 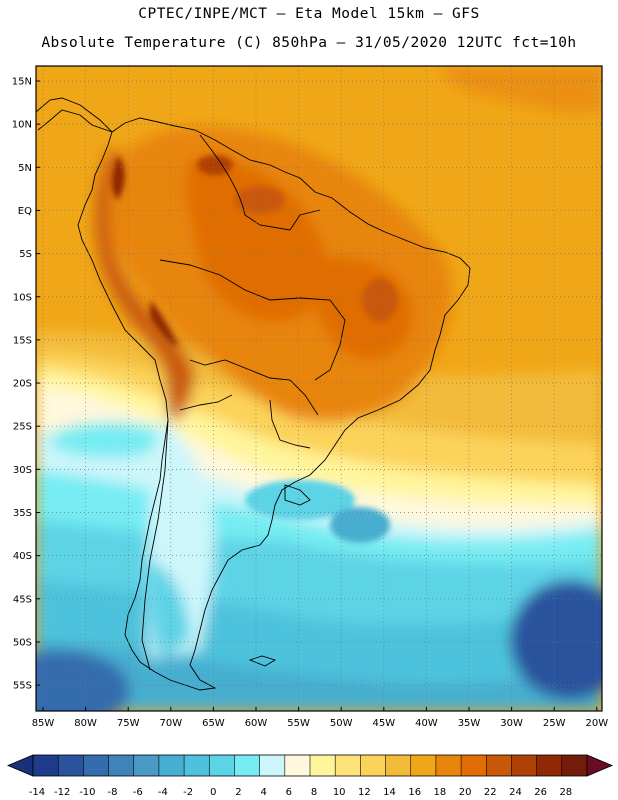 I want to click on colorbar-tick-label: -4, so click(x=163, y=792).